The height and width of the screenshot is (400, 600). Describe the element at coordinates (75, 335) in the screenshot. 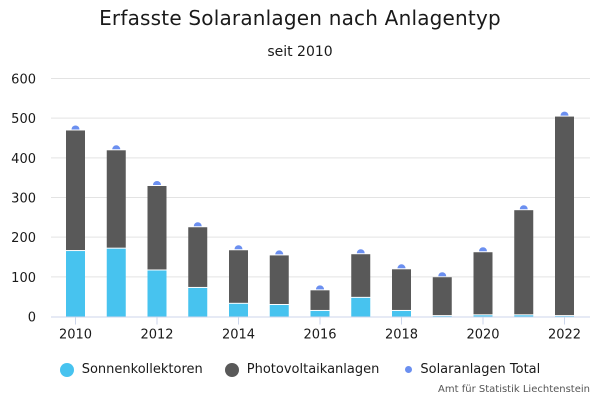

I see `x-tick-label: 2010` at that location.